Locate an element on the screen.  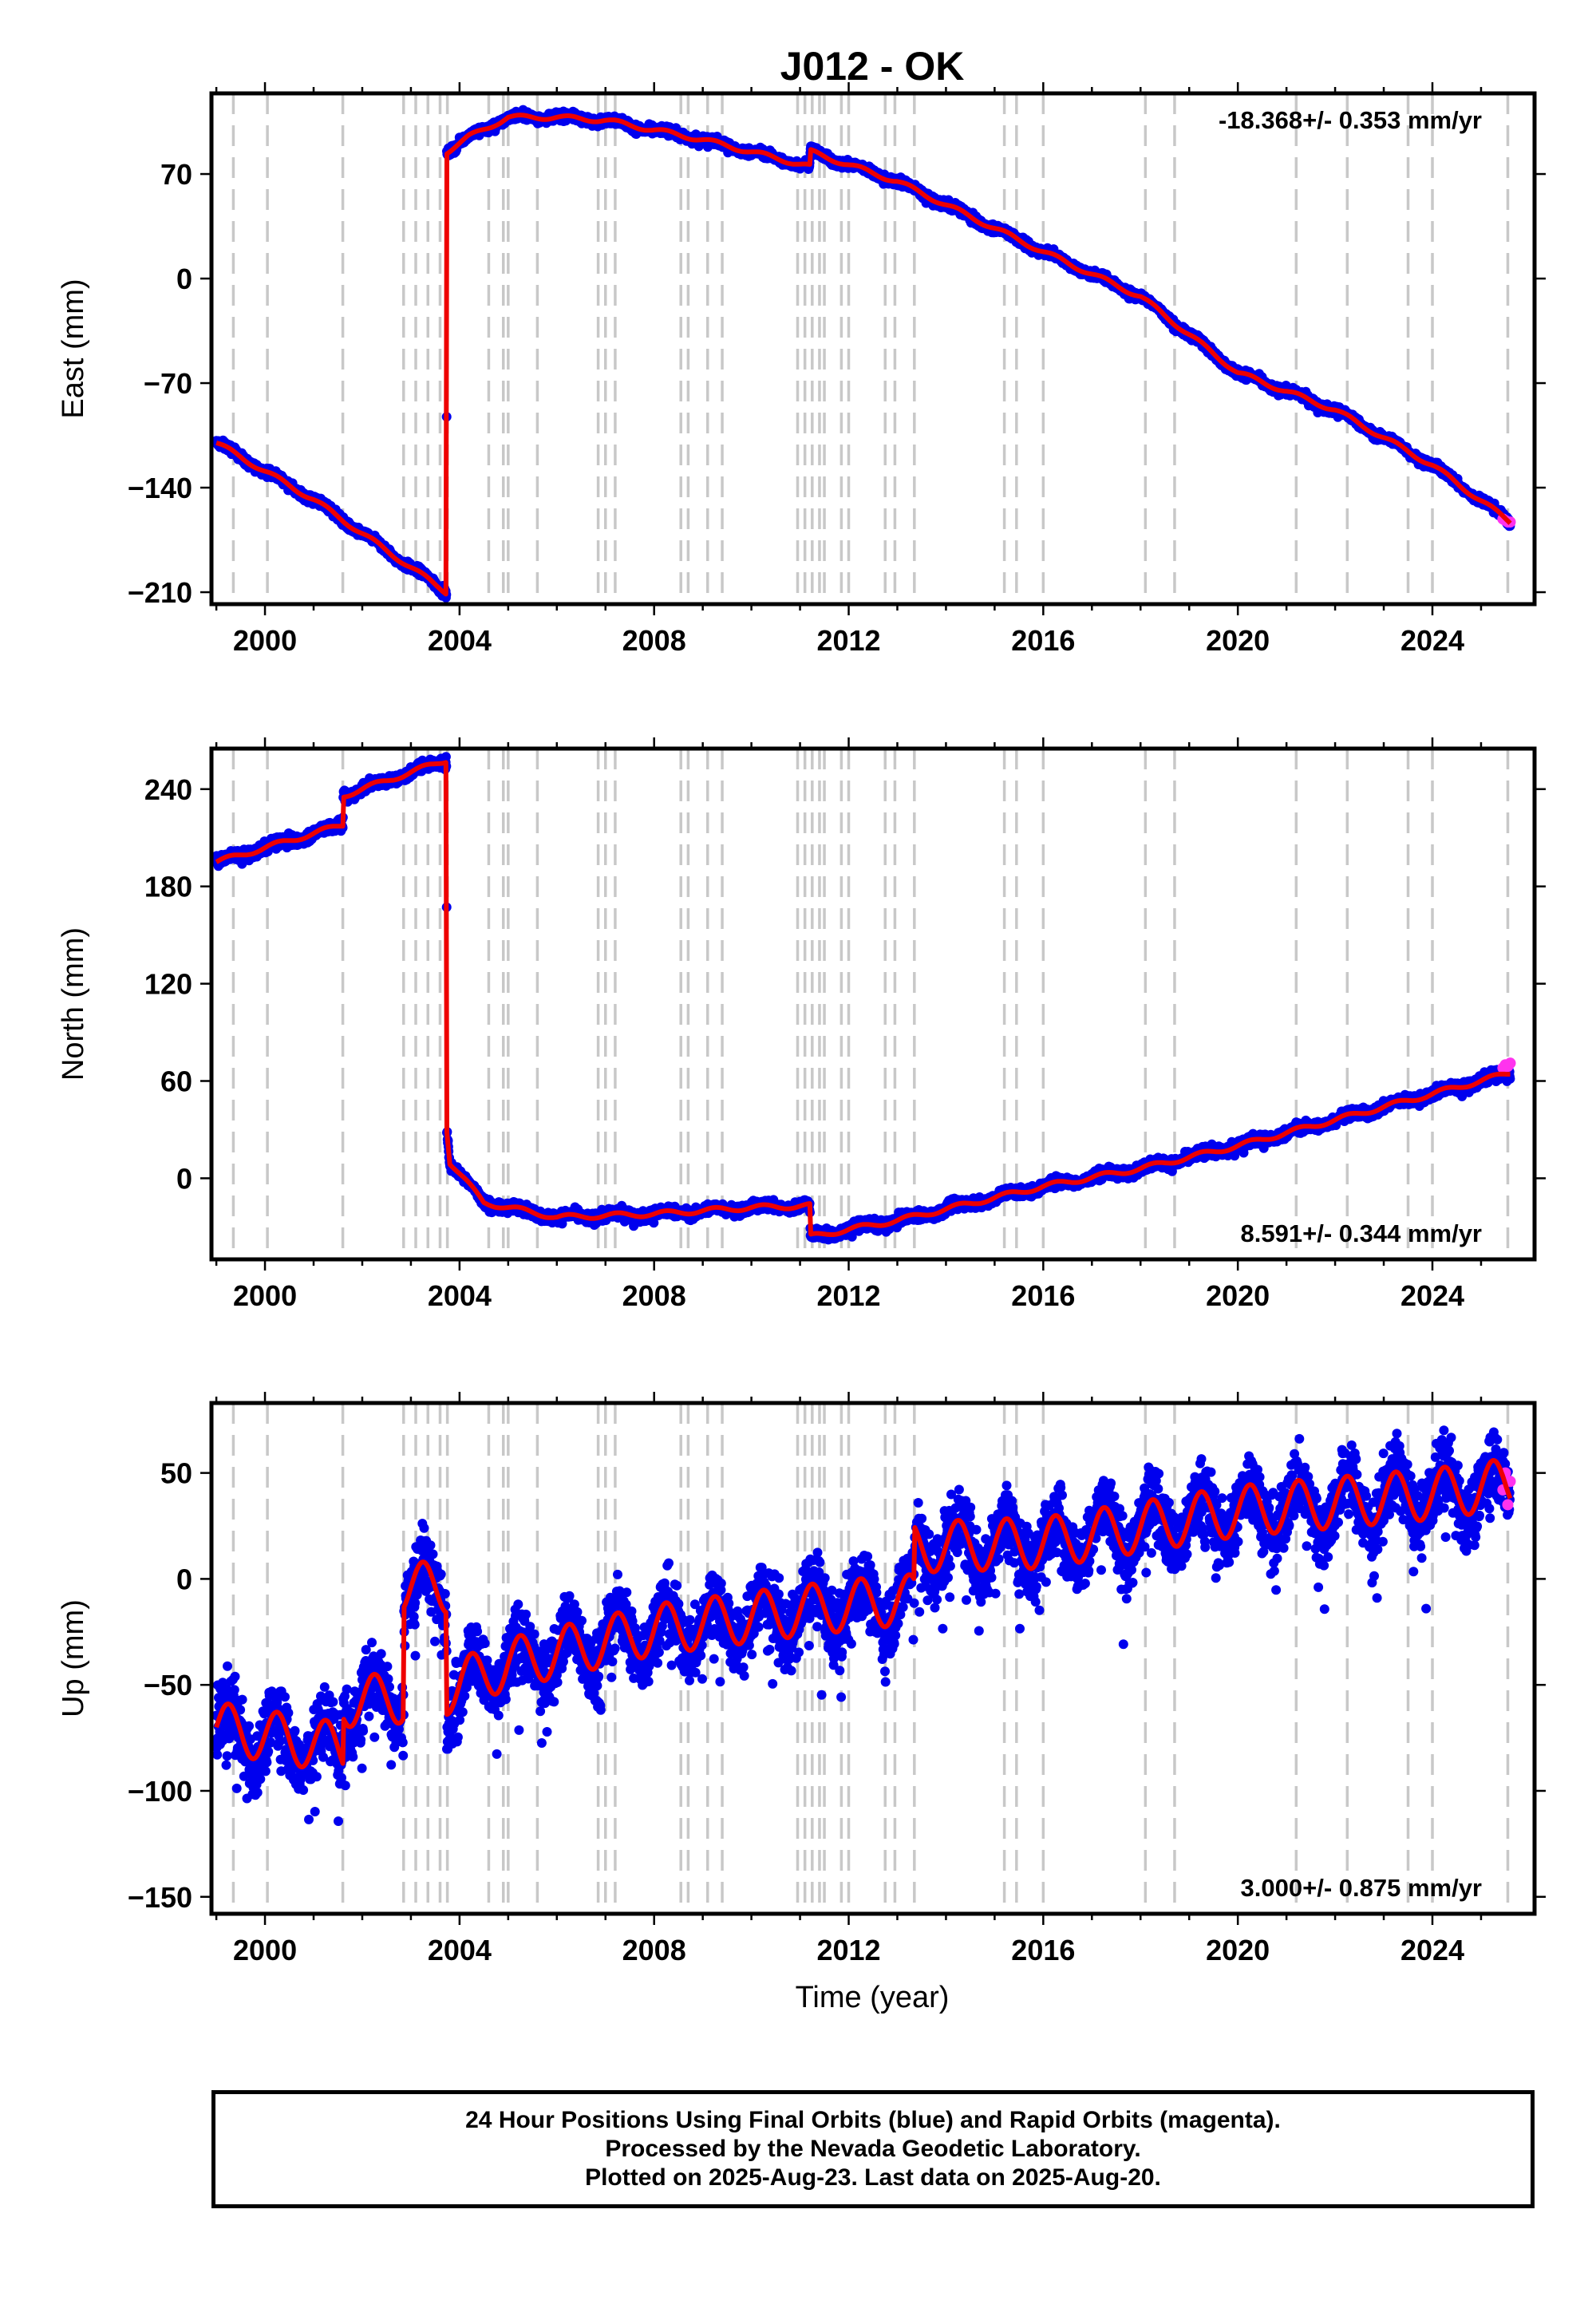
x-tick-label: 2008 is located at coordinates (654, 640).